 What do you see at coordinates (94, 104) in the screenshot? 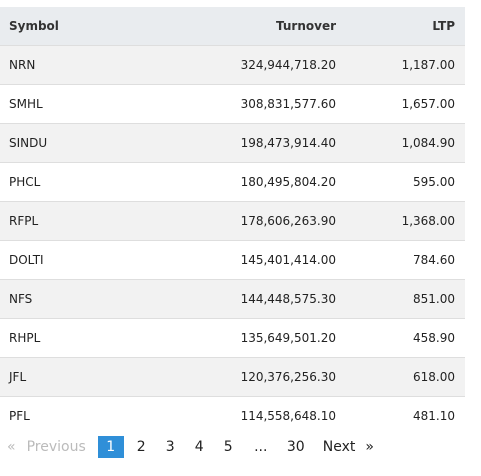
I see `cell-symbol: SMHL` at bounding box center [94, 104].